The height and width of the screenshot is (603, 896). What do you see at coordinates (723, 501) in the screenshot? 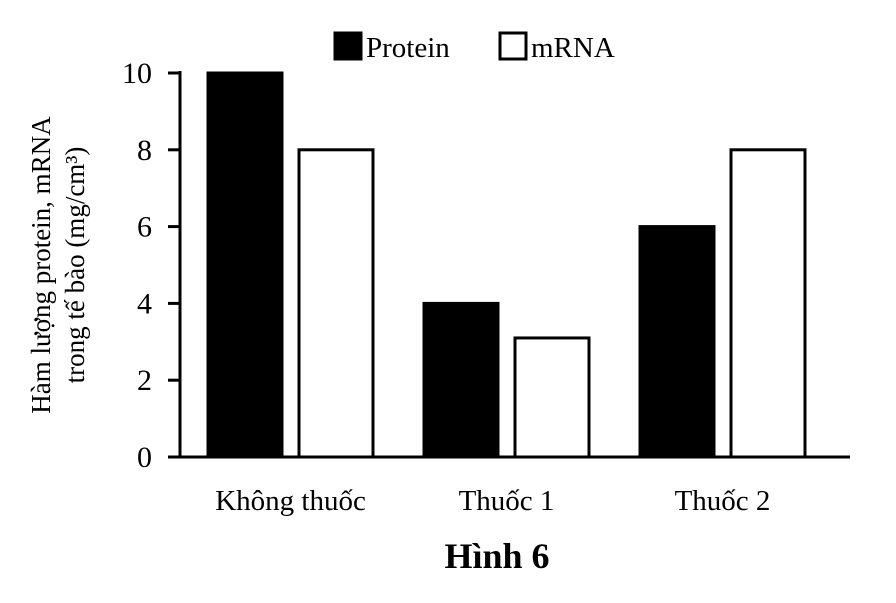
I see `x-category-label: Thuốc 2` at bounding box center [723, 501].